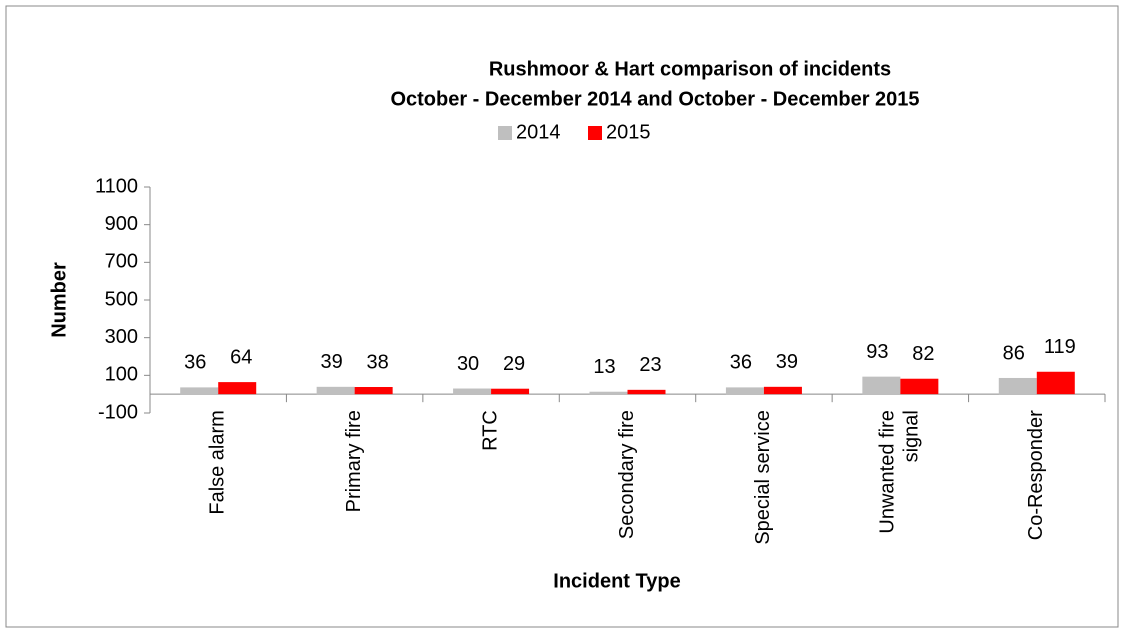  I want to click on data-label: 86, so click(1014, 353).